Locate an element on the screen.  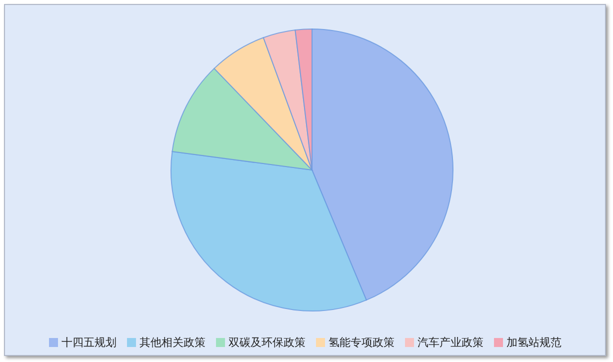
legend-label: 其他相关政策 is located at coordinates (172, 342).